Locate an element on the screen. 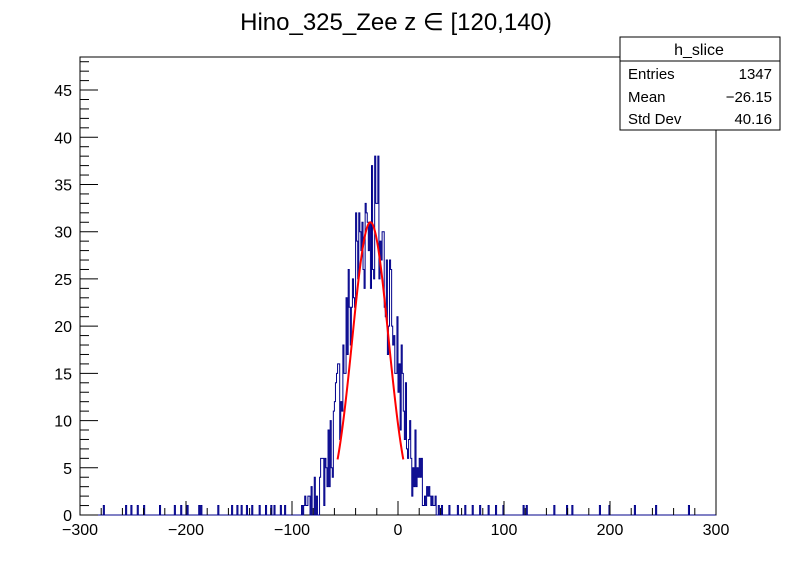 The height and width of the screenshot is (572, 796). y-tick-label: 40 is located at coordinates (63, 138).